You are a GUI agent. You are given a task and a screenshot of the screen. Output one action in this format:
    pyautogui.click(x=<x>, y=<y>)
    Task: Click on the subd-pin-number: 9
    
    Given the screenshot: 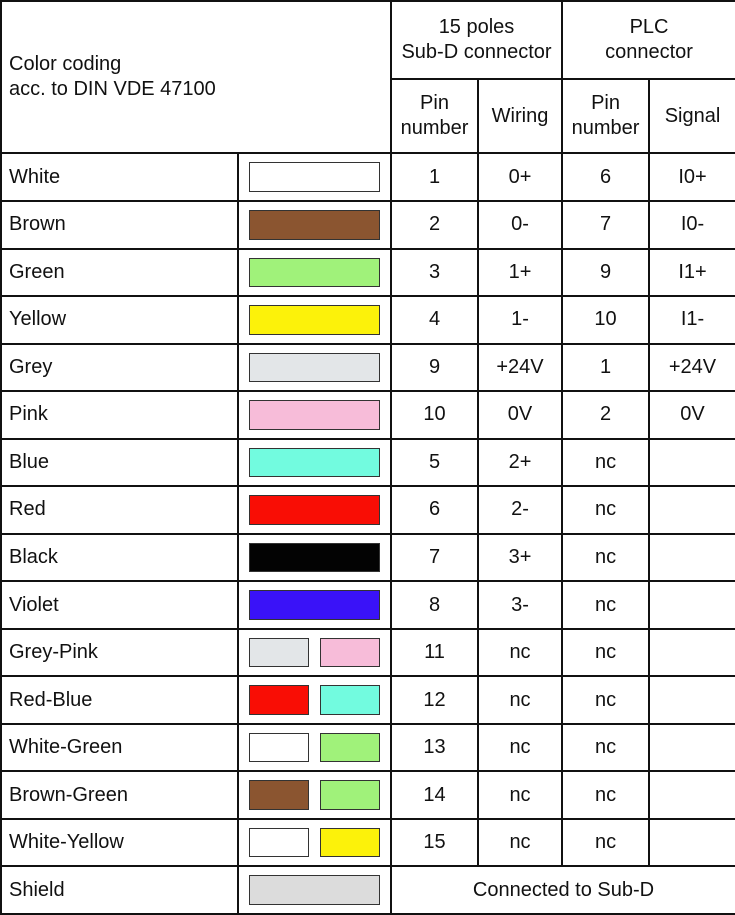 What is the action you would take?
    pyautogui.click(x=434, y=367)
    